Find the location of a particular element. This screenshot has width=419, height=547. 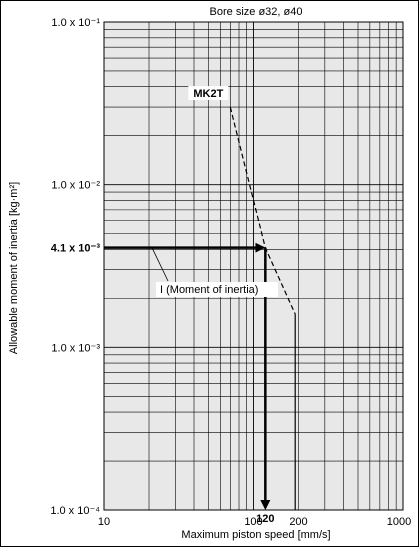

example-speed-label: 120 is located at coordinates (265, 519).